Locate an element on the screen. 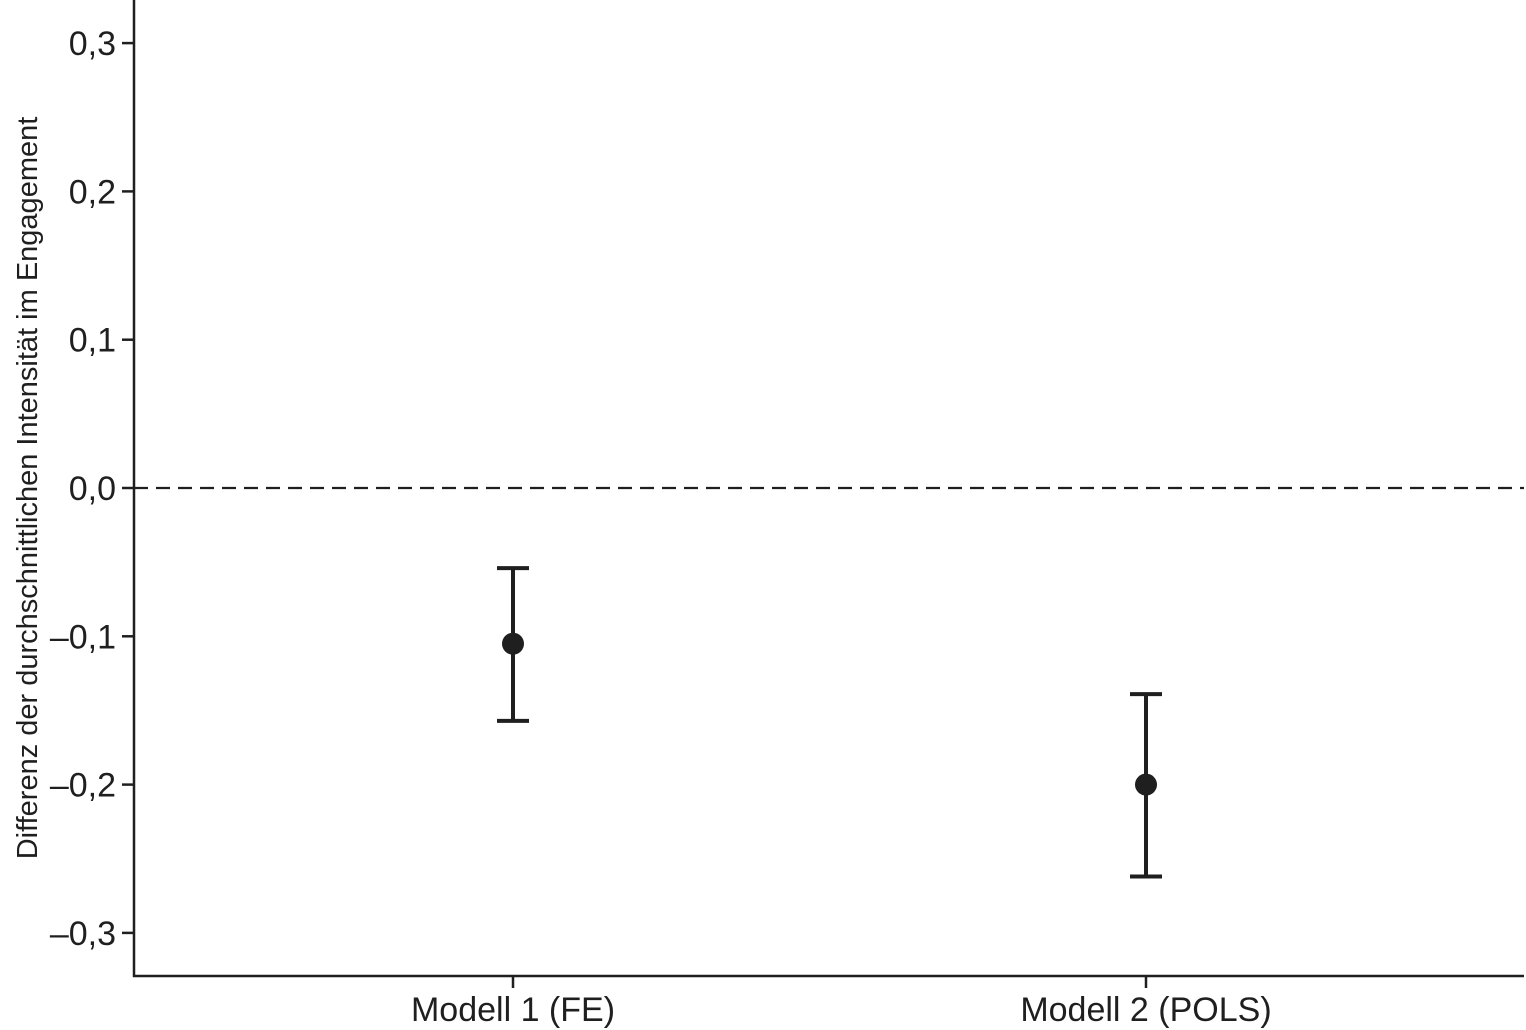 The width and height of the screenshot is (1526, 1030). y-tick-label: 0,0 is located at coordinates (92, 489).